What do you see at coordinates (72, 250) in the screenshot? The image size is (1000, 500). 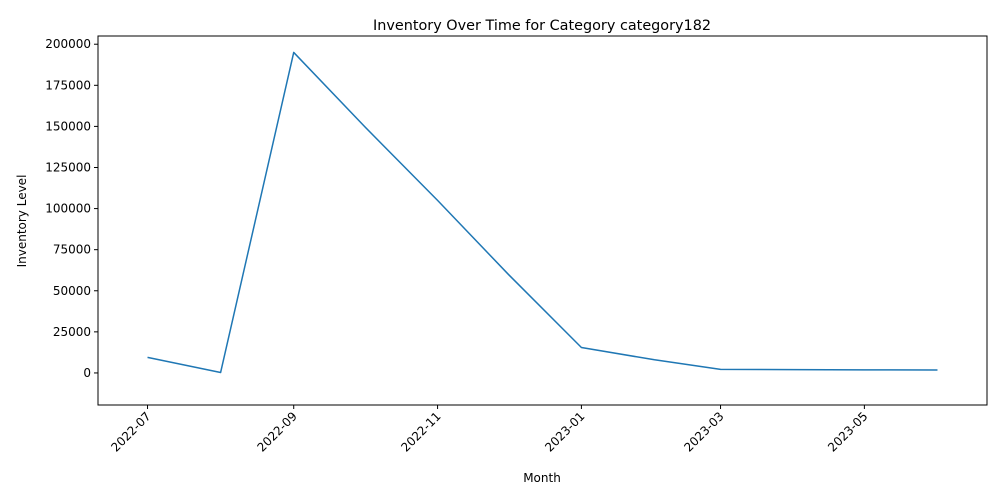 I see `y-tick-label: 75000` at bounding box center [72, 250].